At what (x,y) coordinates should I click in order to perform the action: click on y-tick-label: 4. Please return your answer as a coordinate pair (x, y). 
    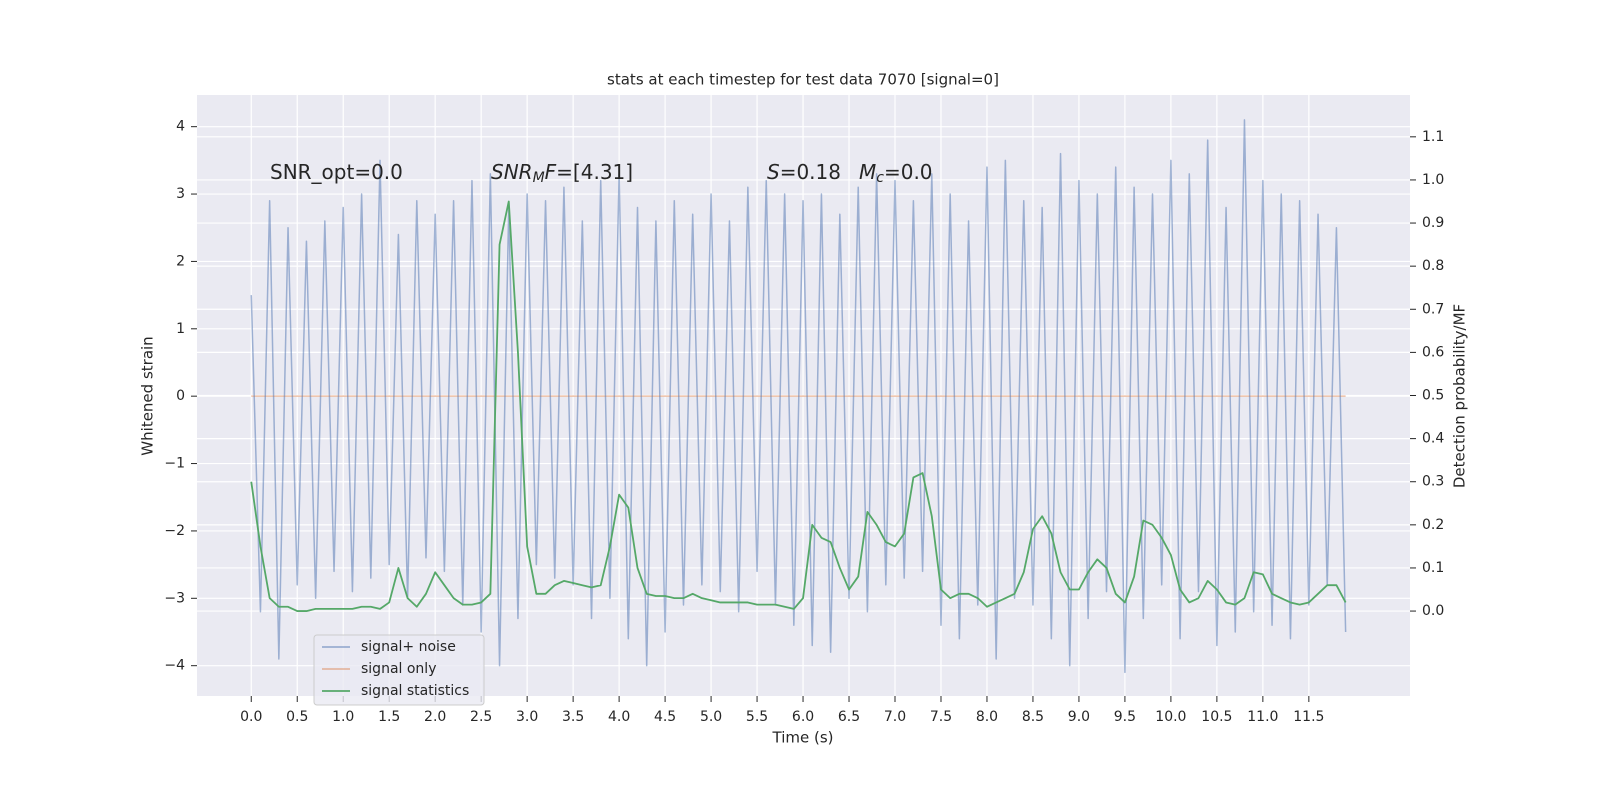
    Looking at the image, I should click on (180, 127).